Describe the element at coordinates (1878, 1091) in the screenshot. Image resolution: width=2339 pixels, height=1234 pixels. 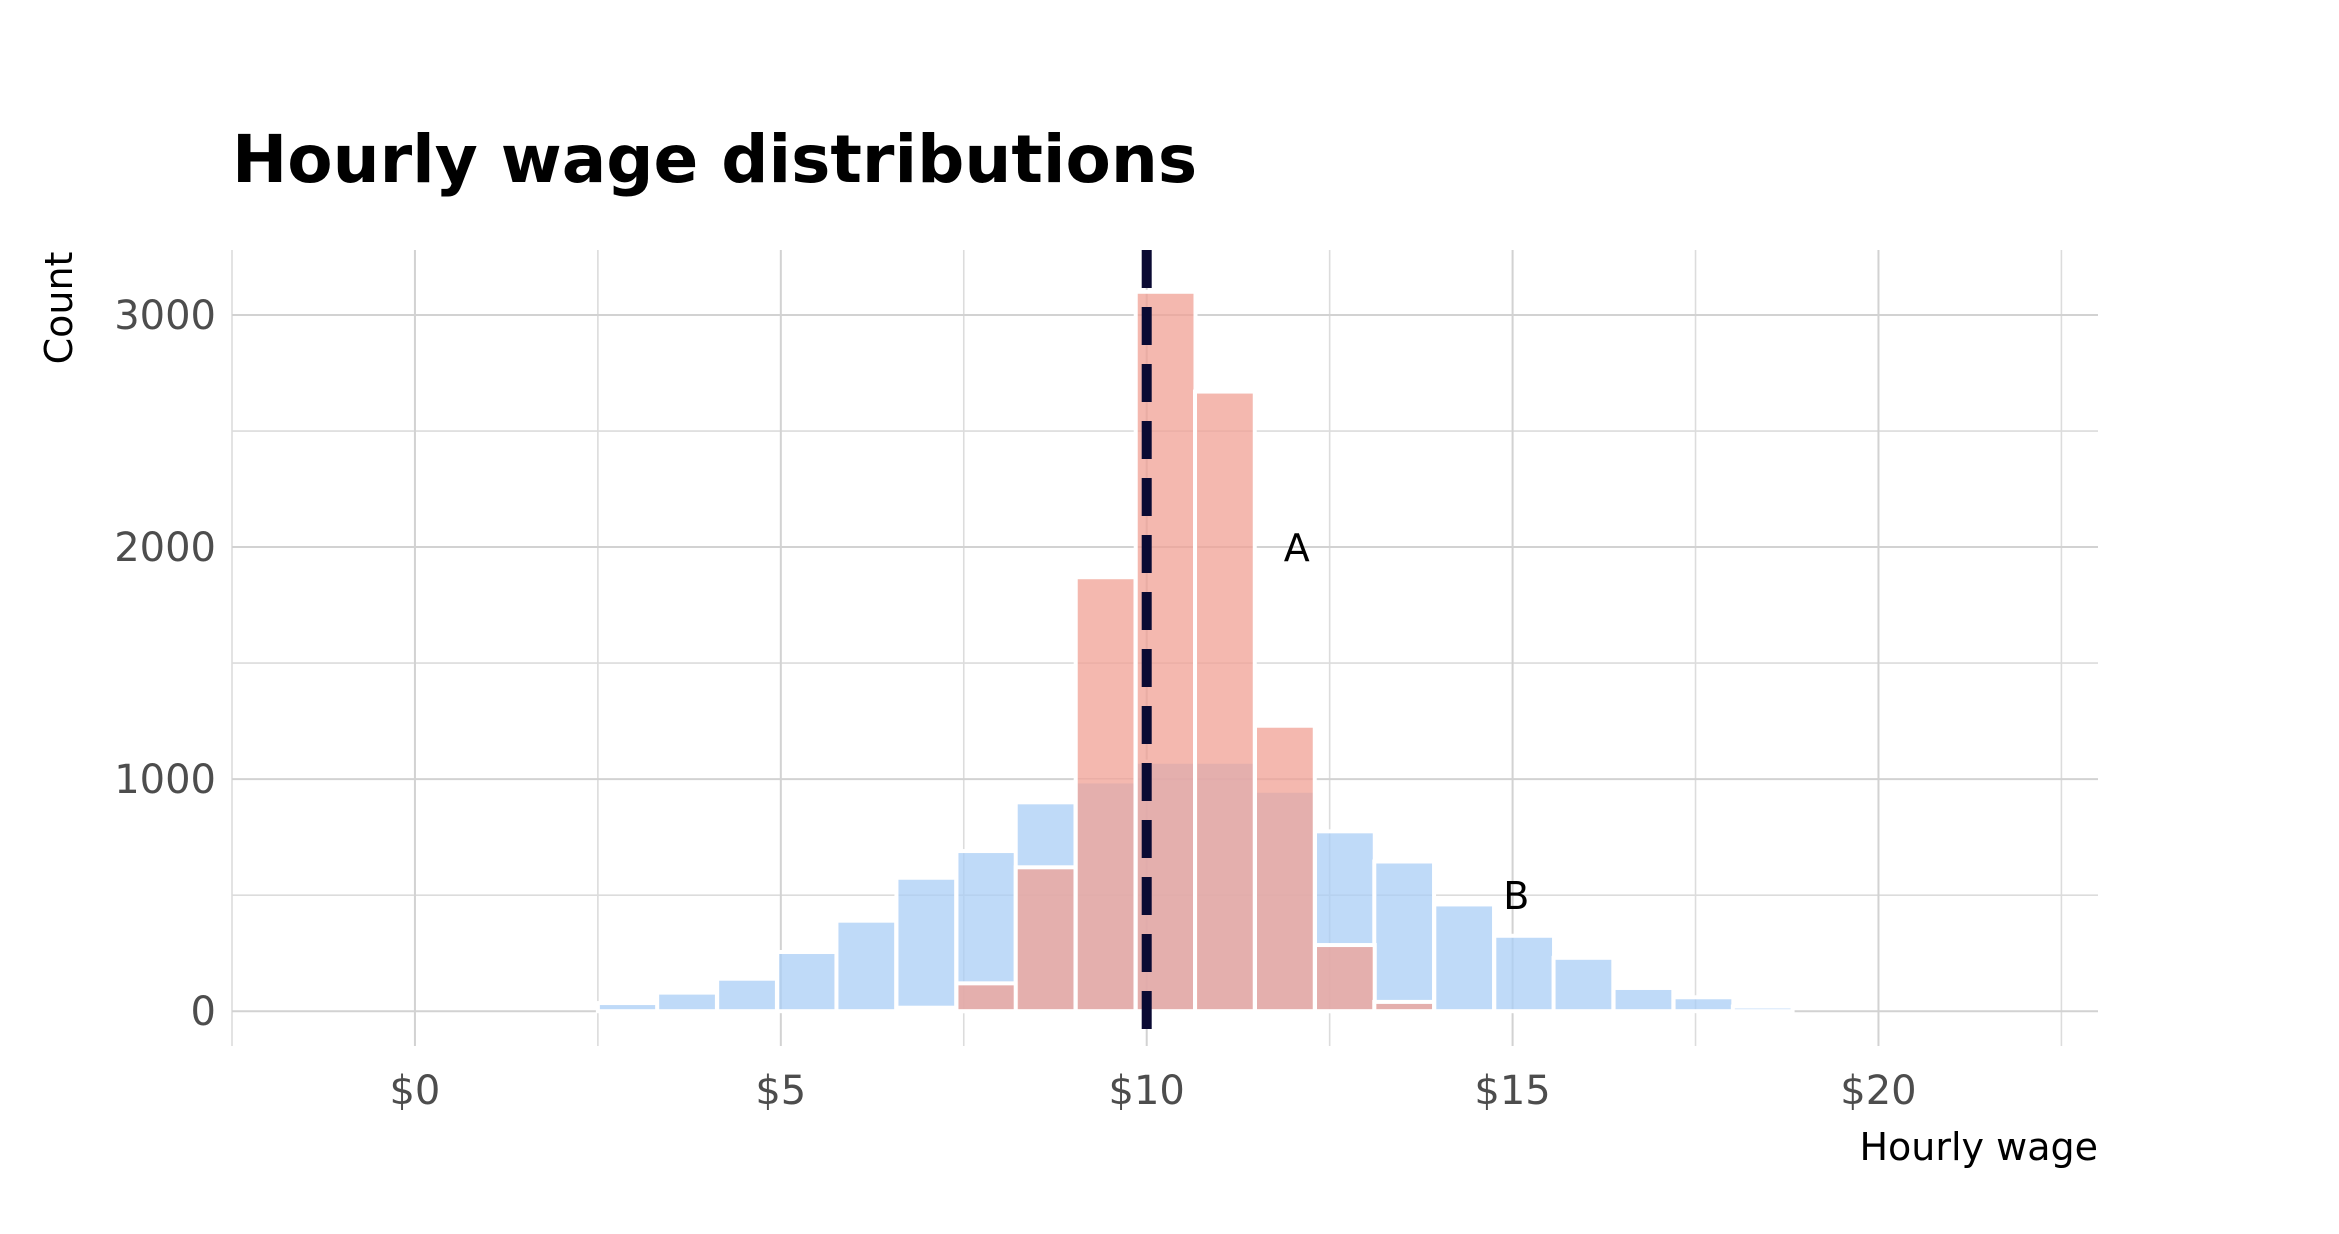
I see `x-tick-label: $20` at that location.